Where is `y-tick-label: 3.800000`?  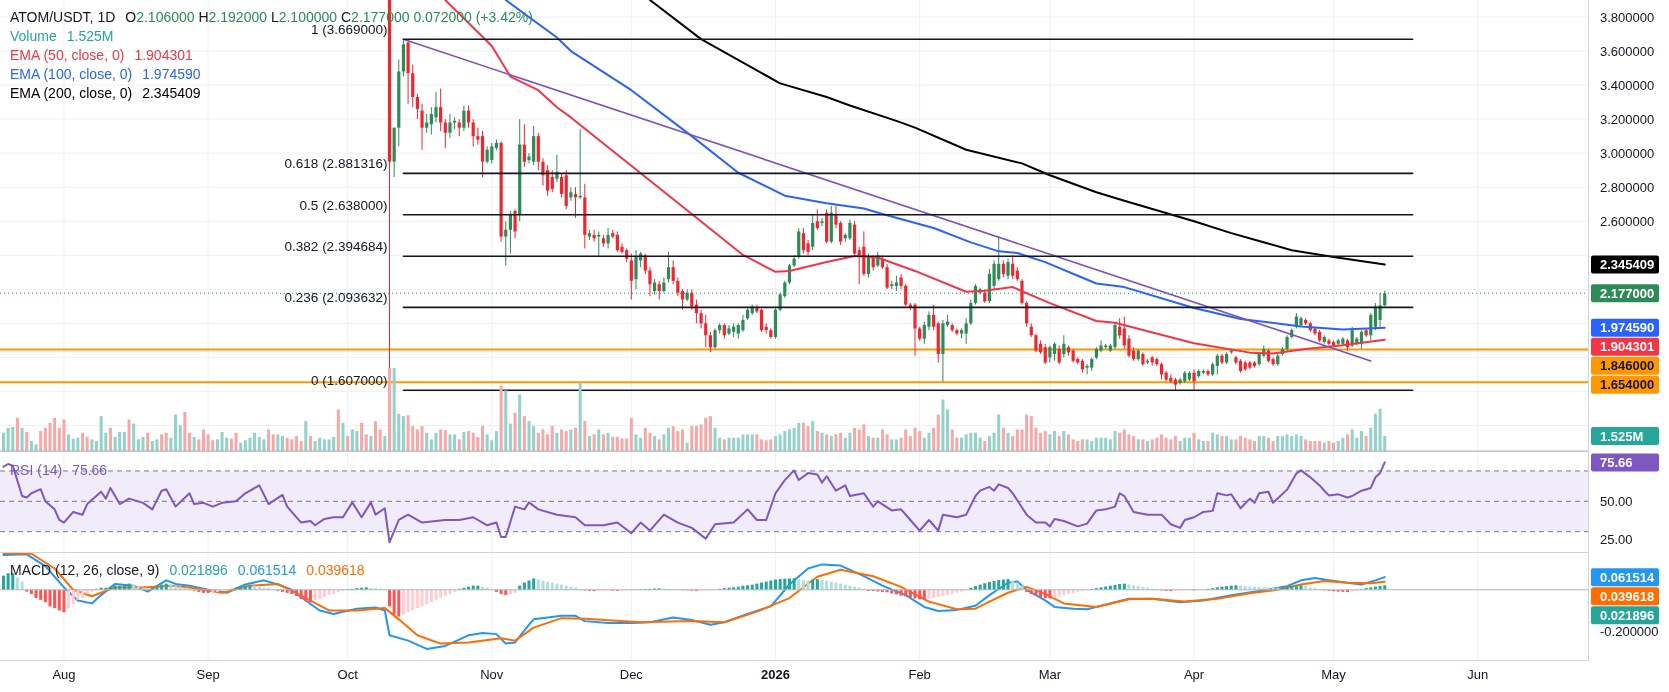
y-tick-label: 3.800000 is located at coordinates (1627, 17).